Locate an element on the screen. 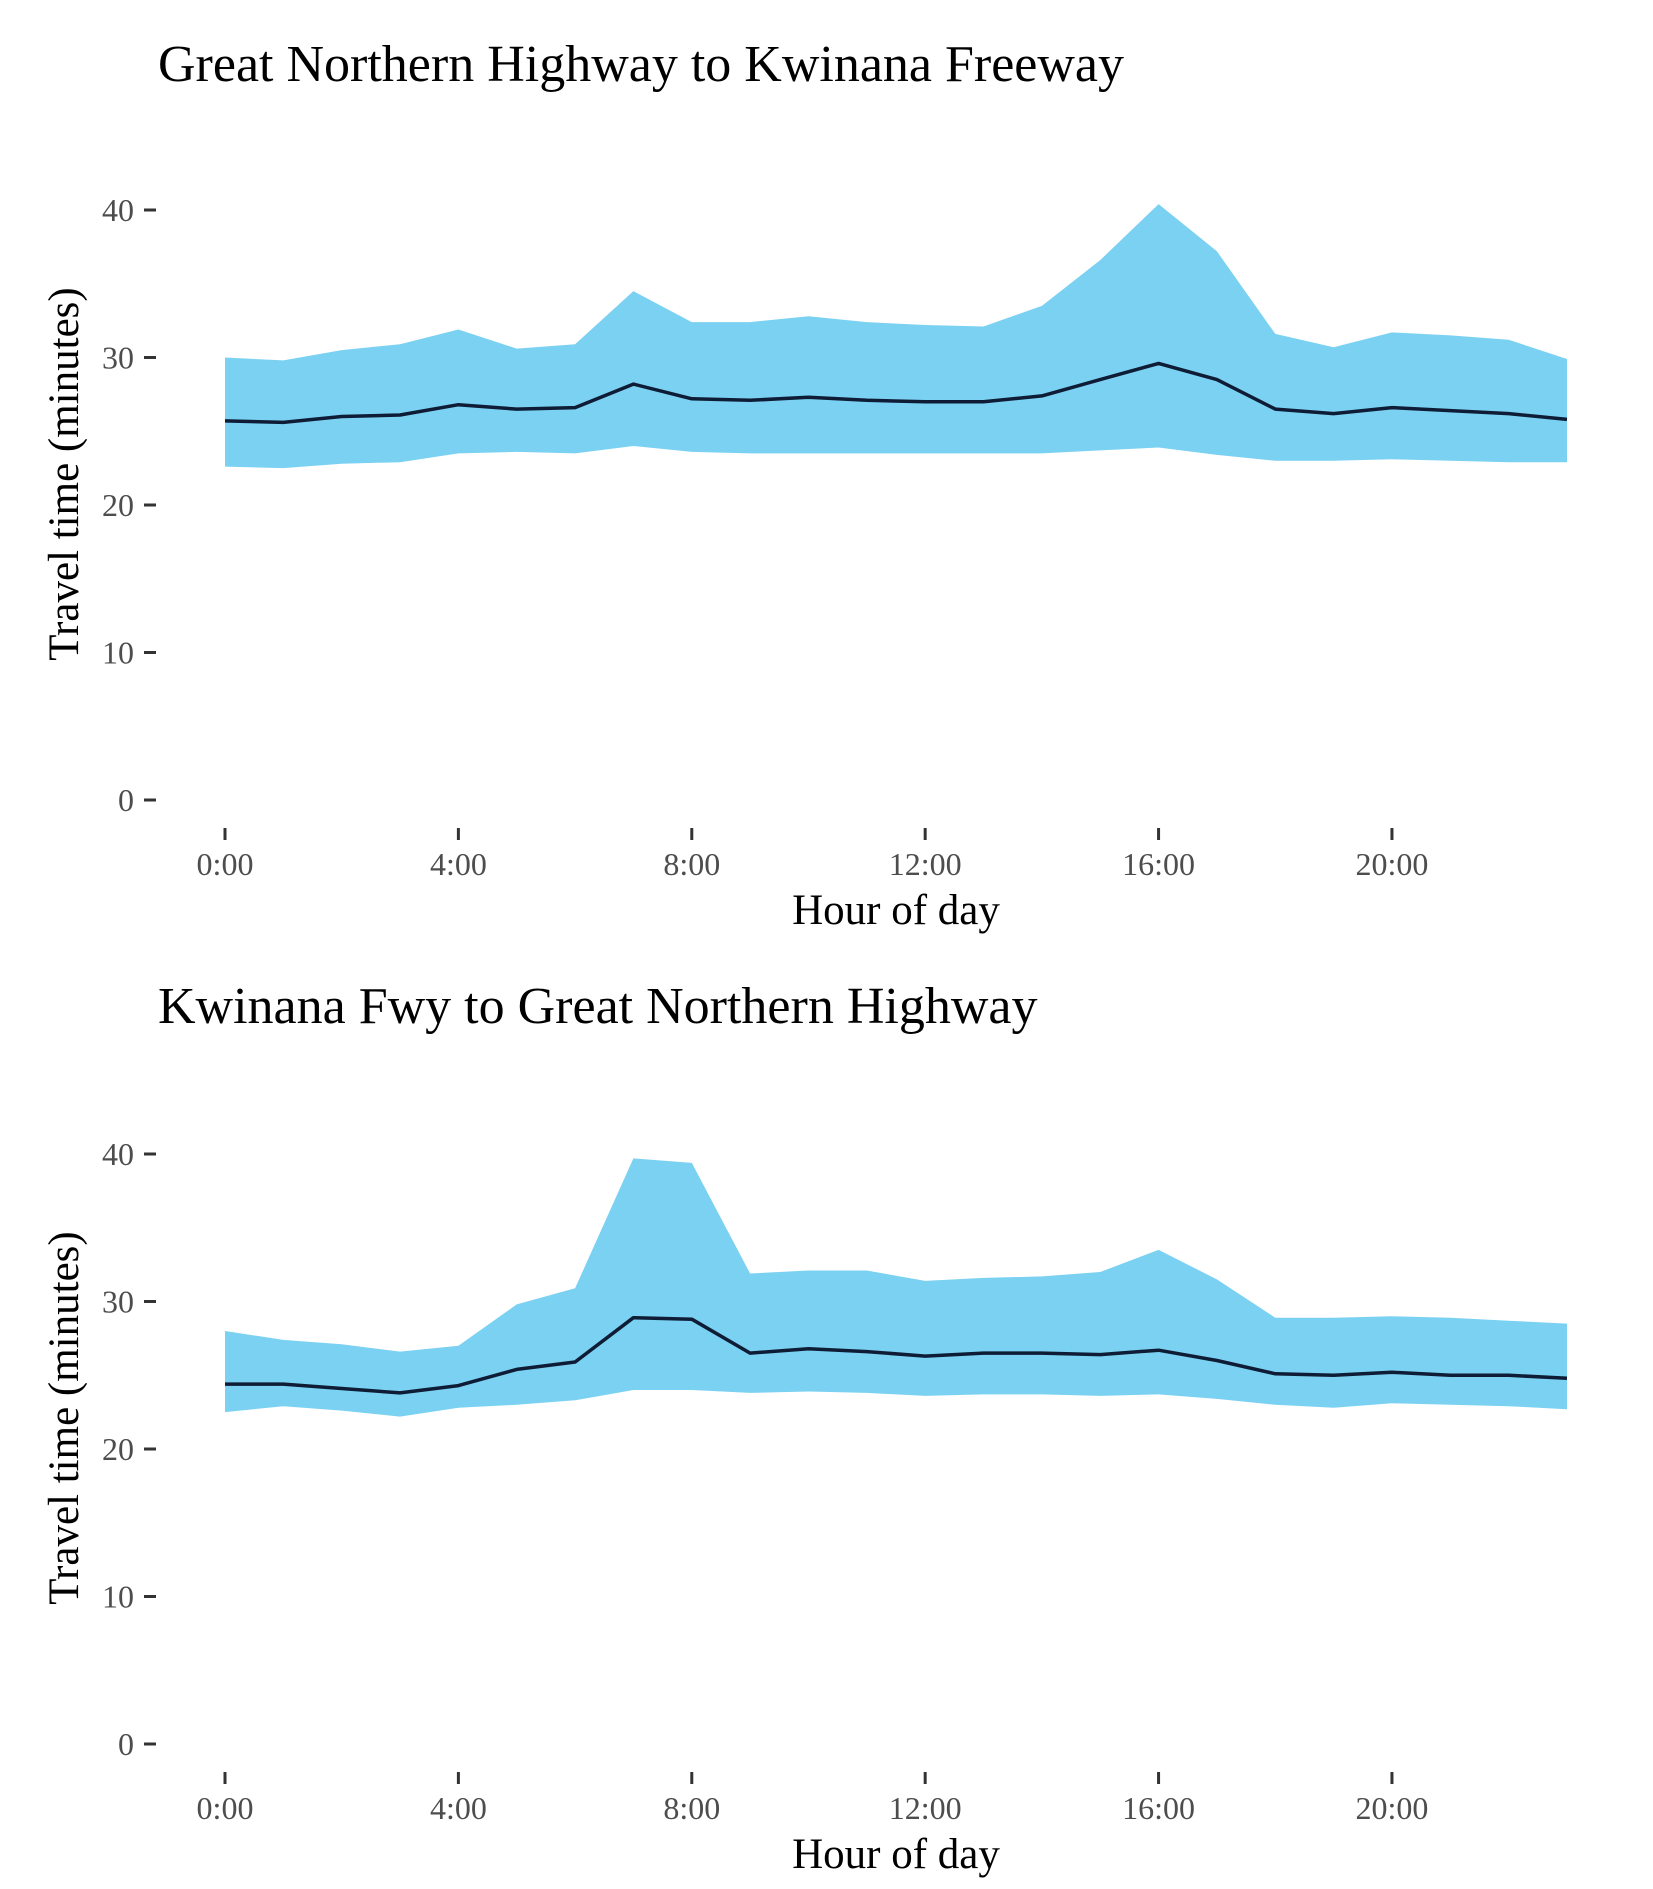 The width and height of the screenshot is (1653, 1889). chart-title: Kwinana Fwy to Great Northern Highway is located at coordinates (597, 1006).